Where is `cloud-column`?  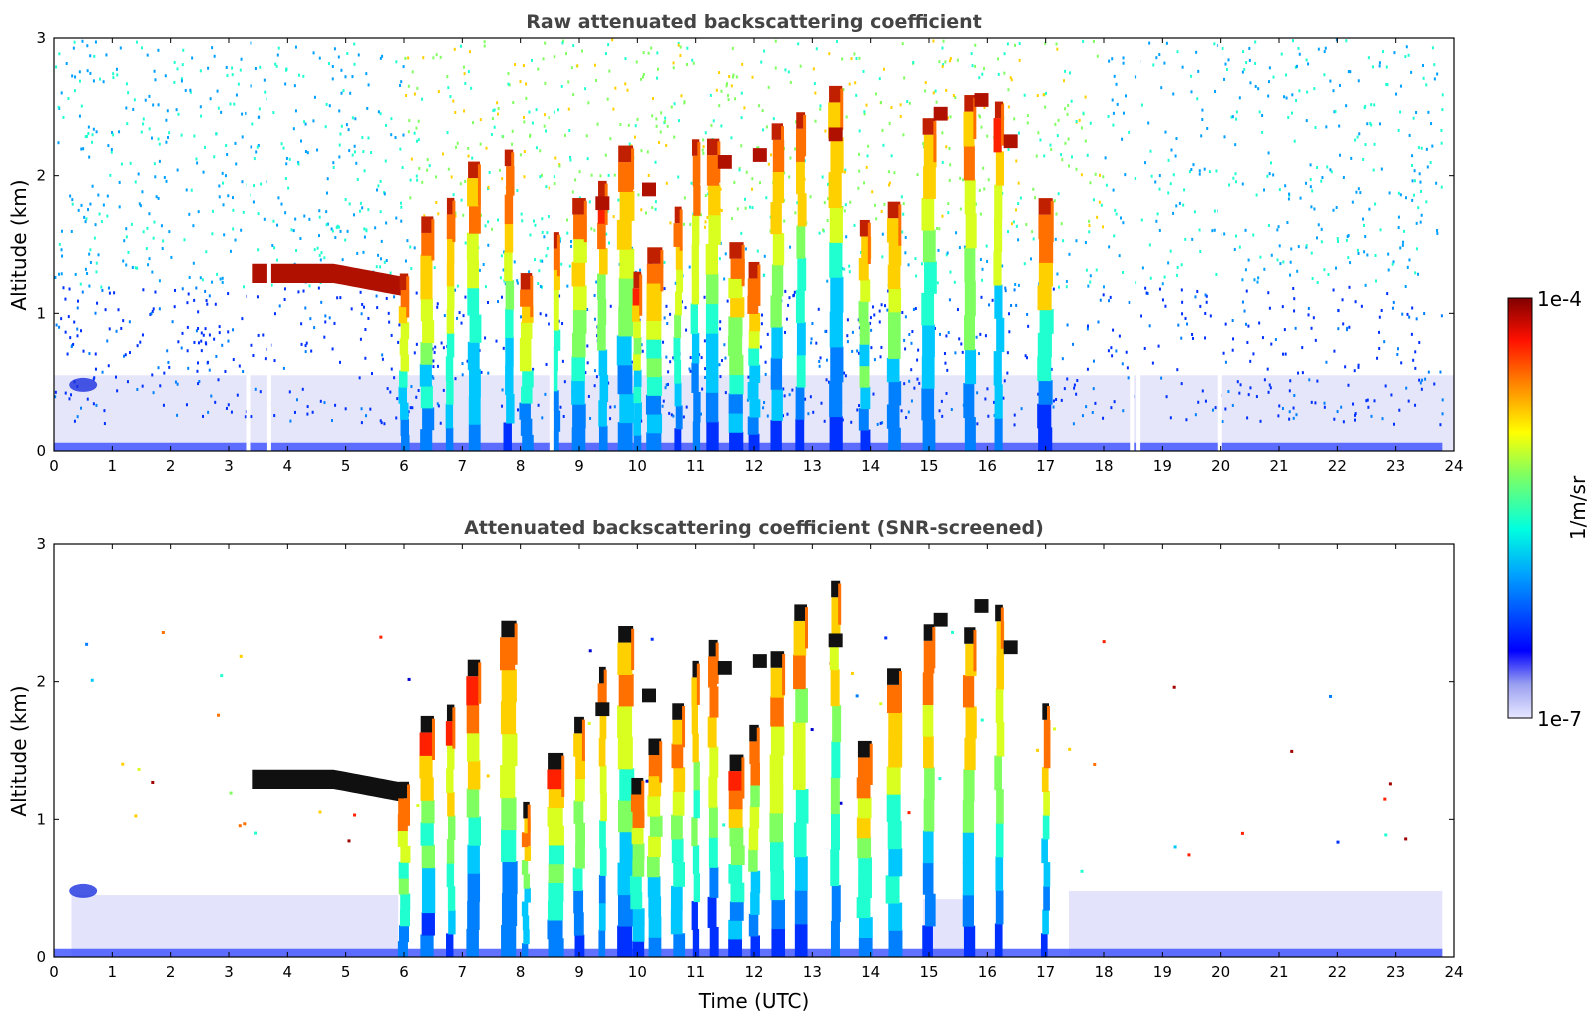
cloud-column is located at coordinates (736, 346).